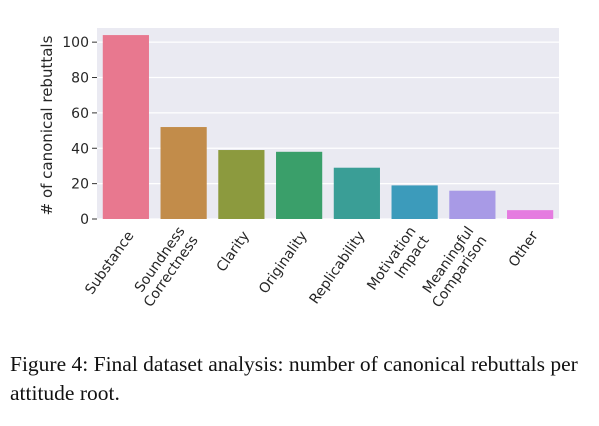 Image resolution: width=599 pixels, height=426 pixels. I want to click on x-tick-label: Originality, so click(283, 262).